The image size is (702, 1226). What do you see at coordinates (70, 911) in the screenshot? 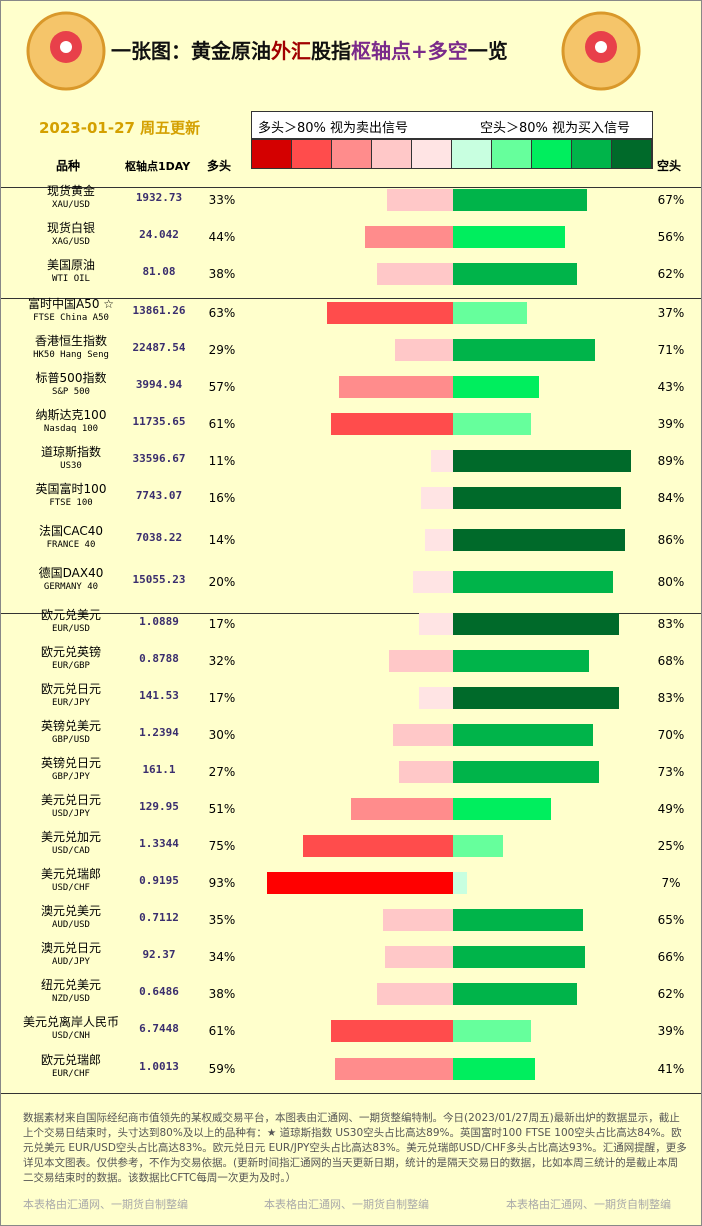
I see `name: 澳元兑美元` at bounding box center [70, 911].